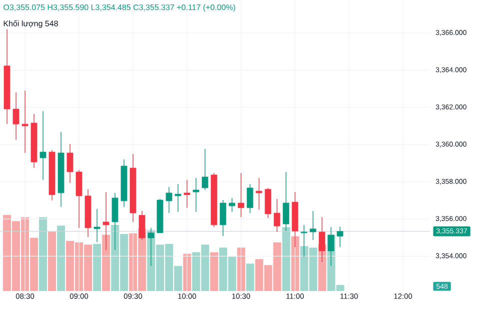 The height and width of the screenshot is (320, 480). I want to click on text: Khối lượng 548, so click(31, 24).